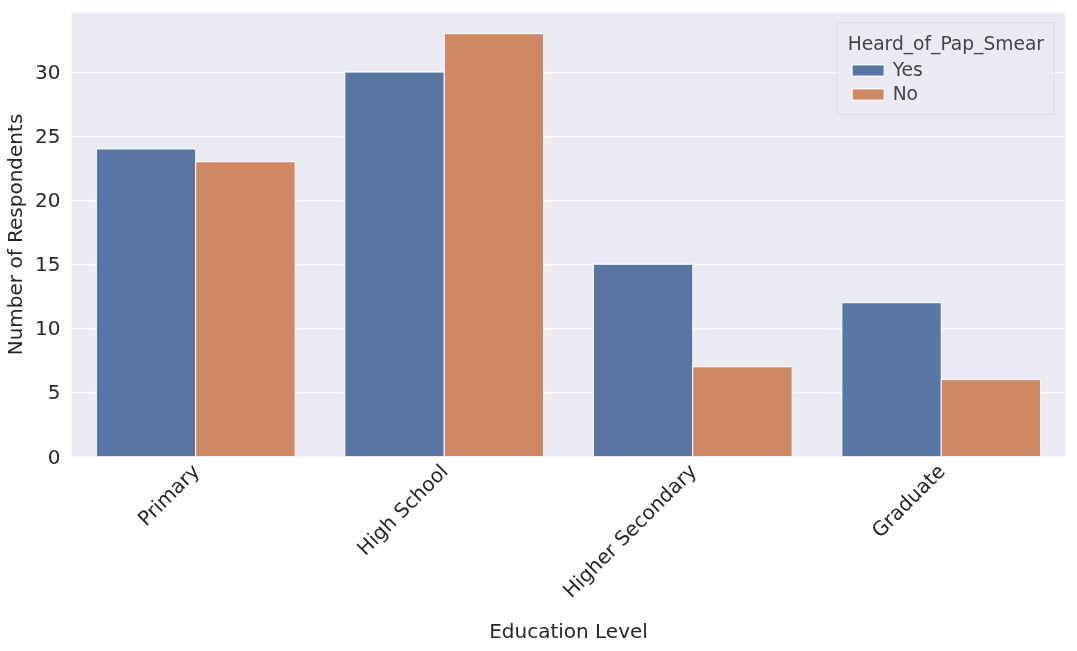  Describe the element at coordinates (48, 136) in the screenshot. I see `y-tick-label: 25` at that location.